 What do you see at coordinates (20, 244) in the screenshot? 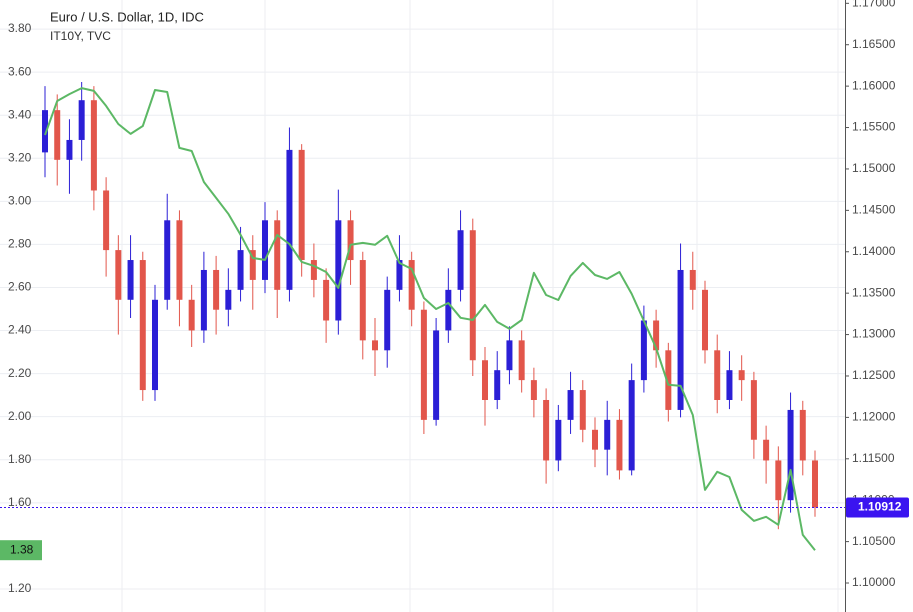
I see `y-tick-label: 2.80` at bounding box center [20, 244].